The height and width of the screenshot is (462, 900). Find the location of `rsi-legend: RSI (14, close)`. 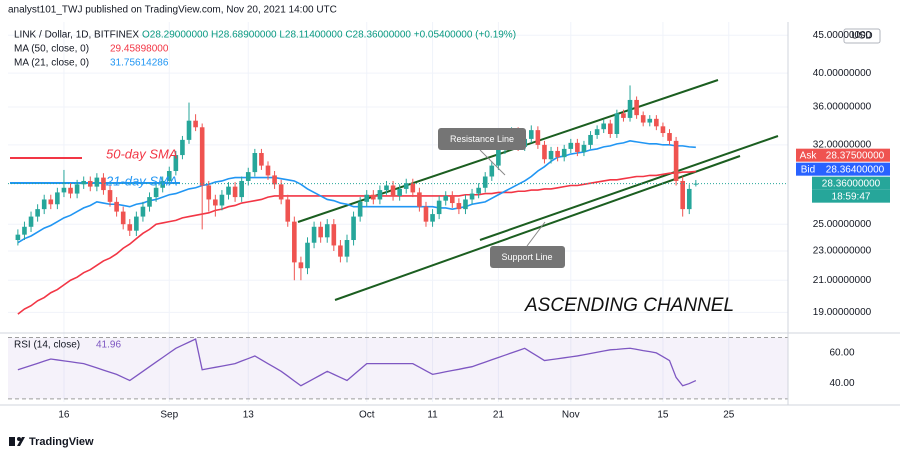

rsi-legend: RSI (14, close) is located at coordinates (47, 345).